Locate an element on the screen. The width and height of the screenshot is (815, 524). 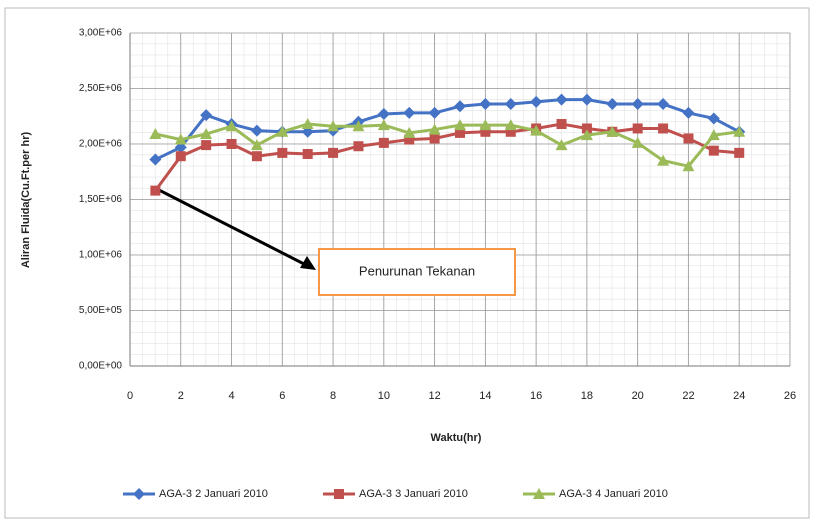
x-tick-label: 20 is located at coordinates (638, 396).